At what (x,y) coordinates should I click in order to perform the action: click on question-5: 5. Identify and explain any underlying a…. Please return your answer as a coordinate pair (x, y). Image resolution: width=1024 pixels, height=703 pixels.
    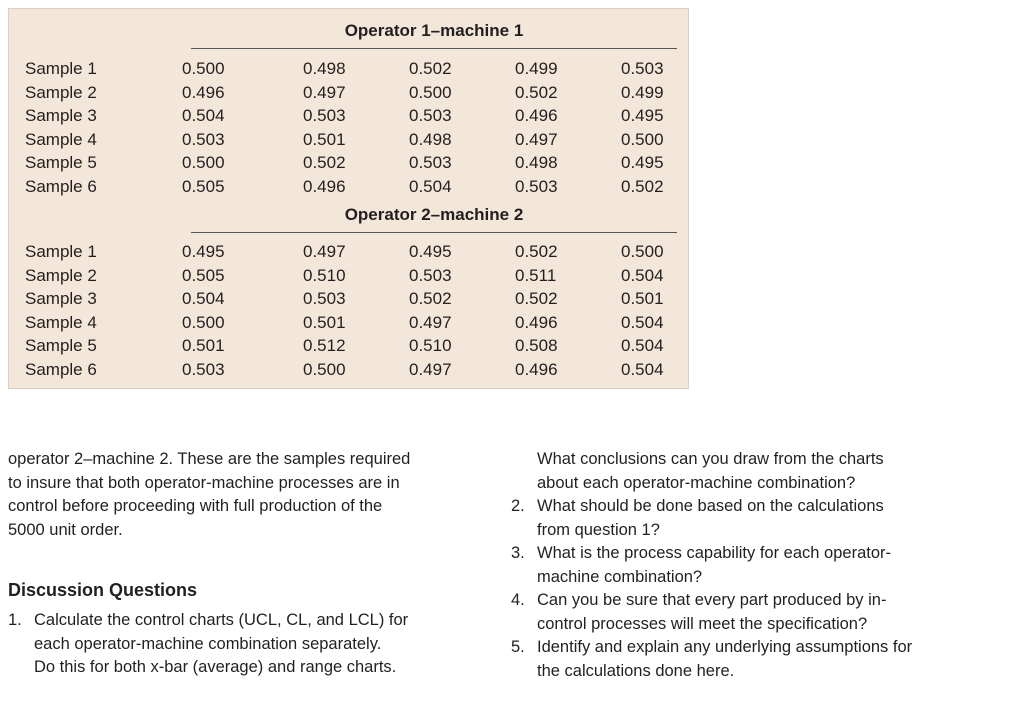
    Looking at the image, I should click on (746, 659).